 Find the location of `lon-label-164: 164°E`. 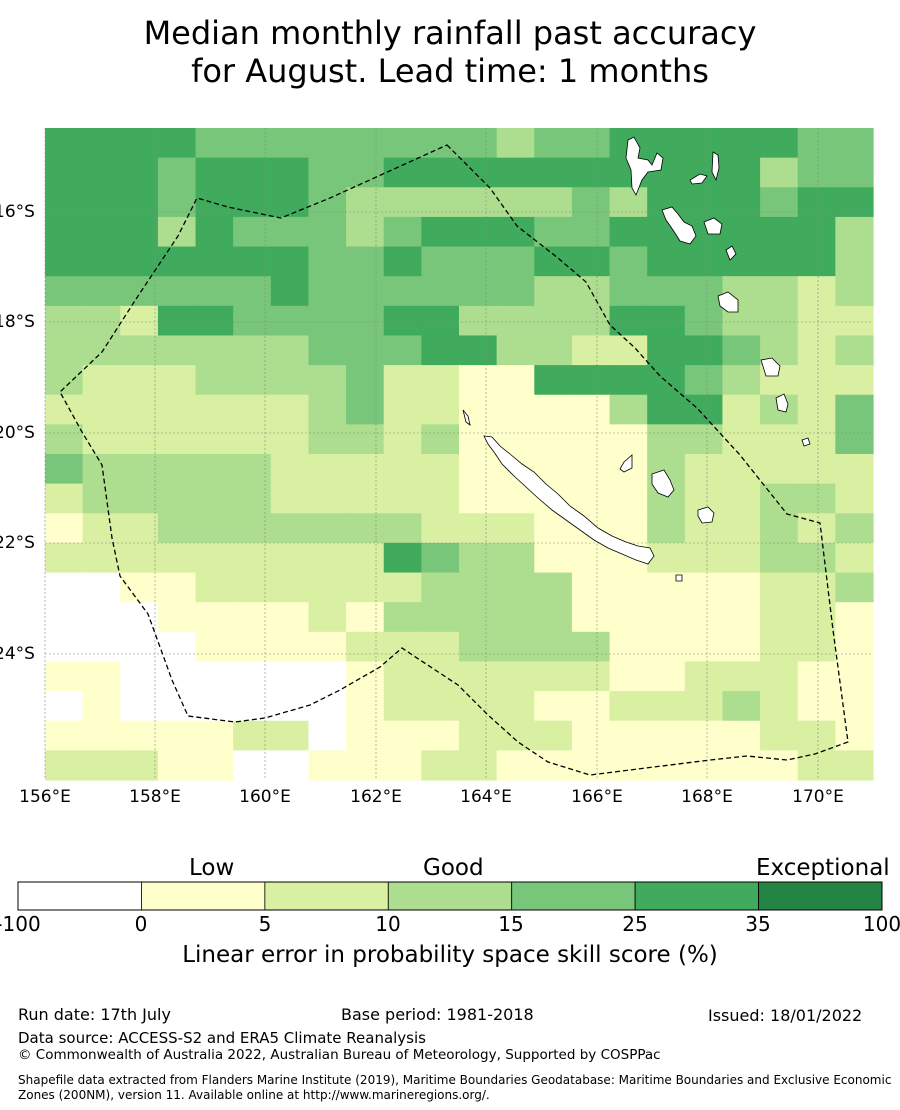

lon-label-164: 164°E is located at coordinates (486, 797).